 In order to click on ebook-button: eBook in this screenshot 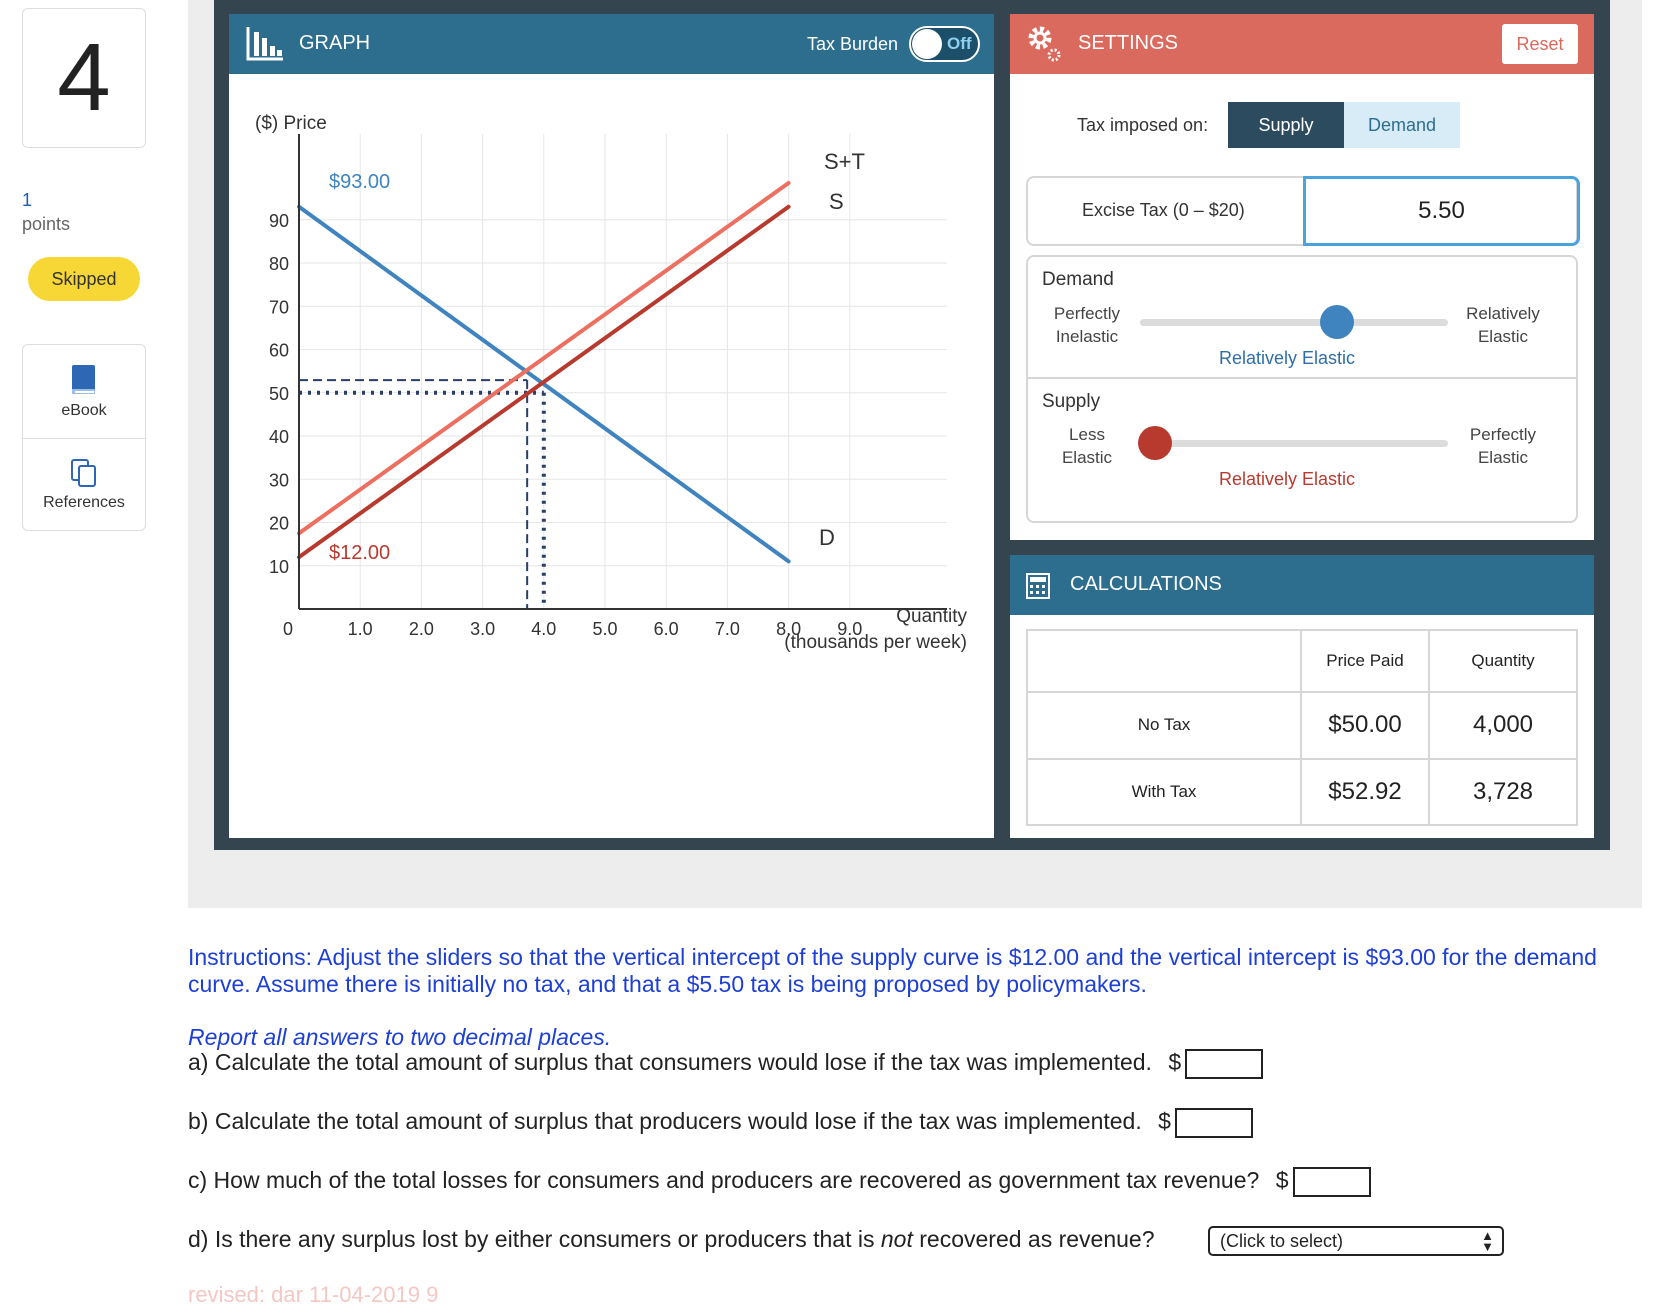, I will do `click(84, 391)`.